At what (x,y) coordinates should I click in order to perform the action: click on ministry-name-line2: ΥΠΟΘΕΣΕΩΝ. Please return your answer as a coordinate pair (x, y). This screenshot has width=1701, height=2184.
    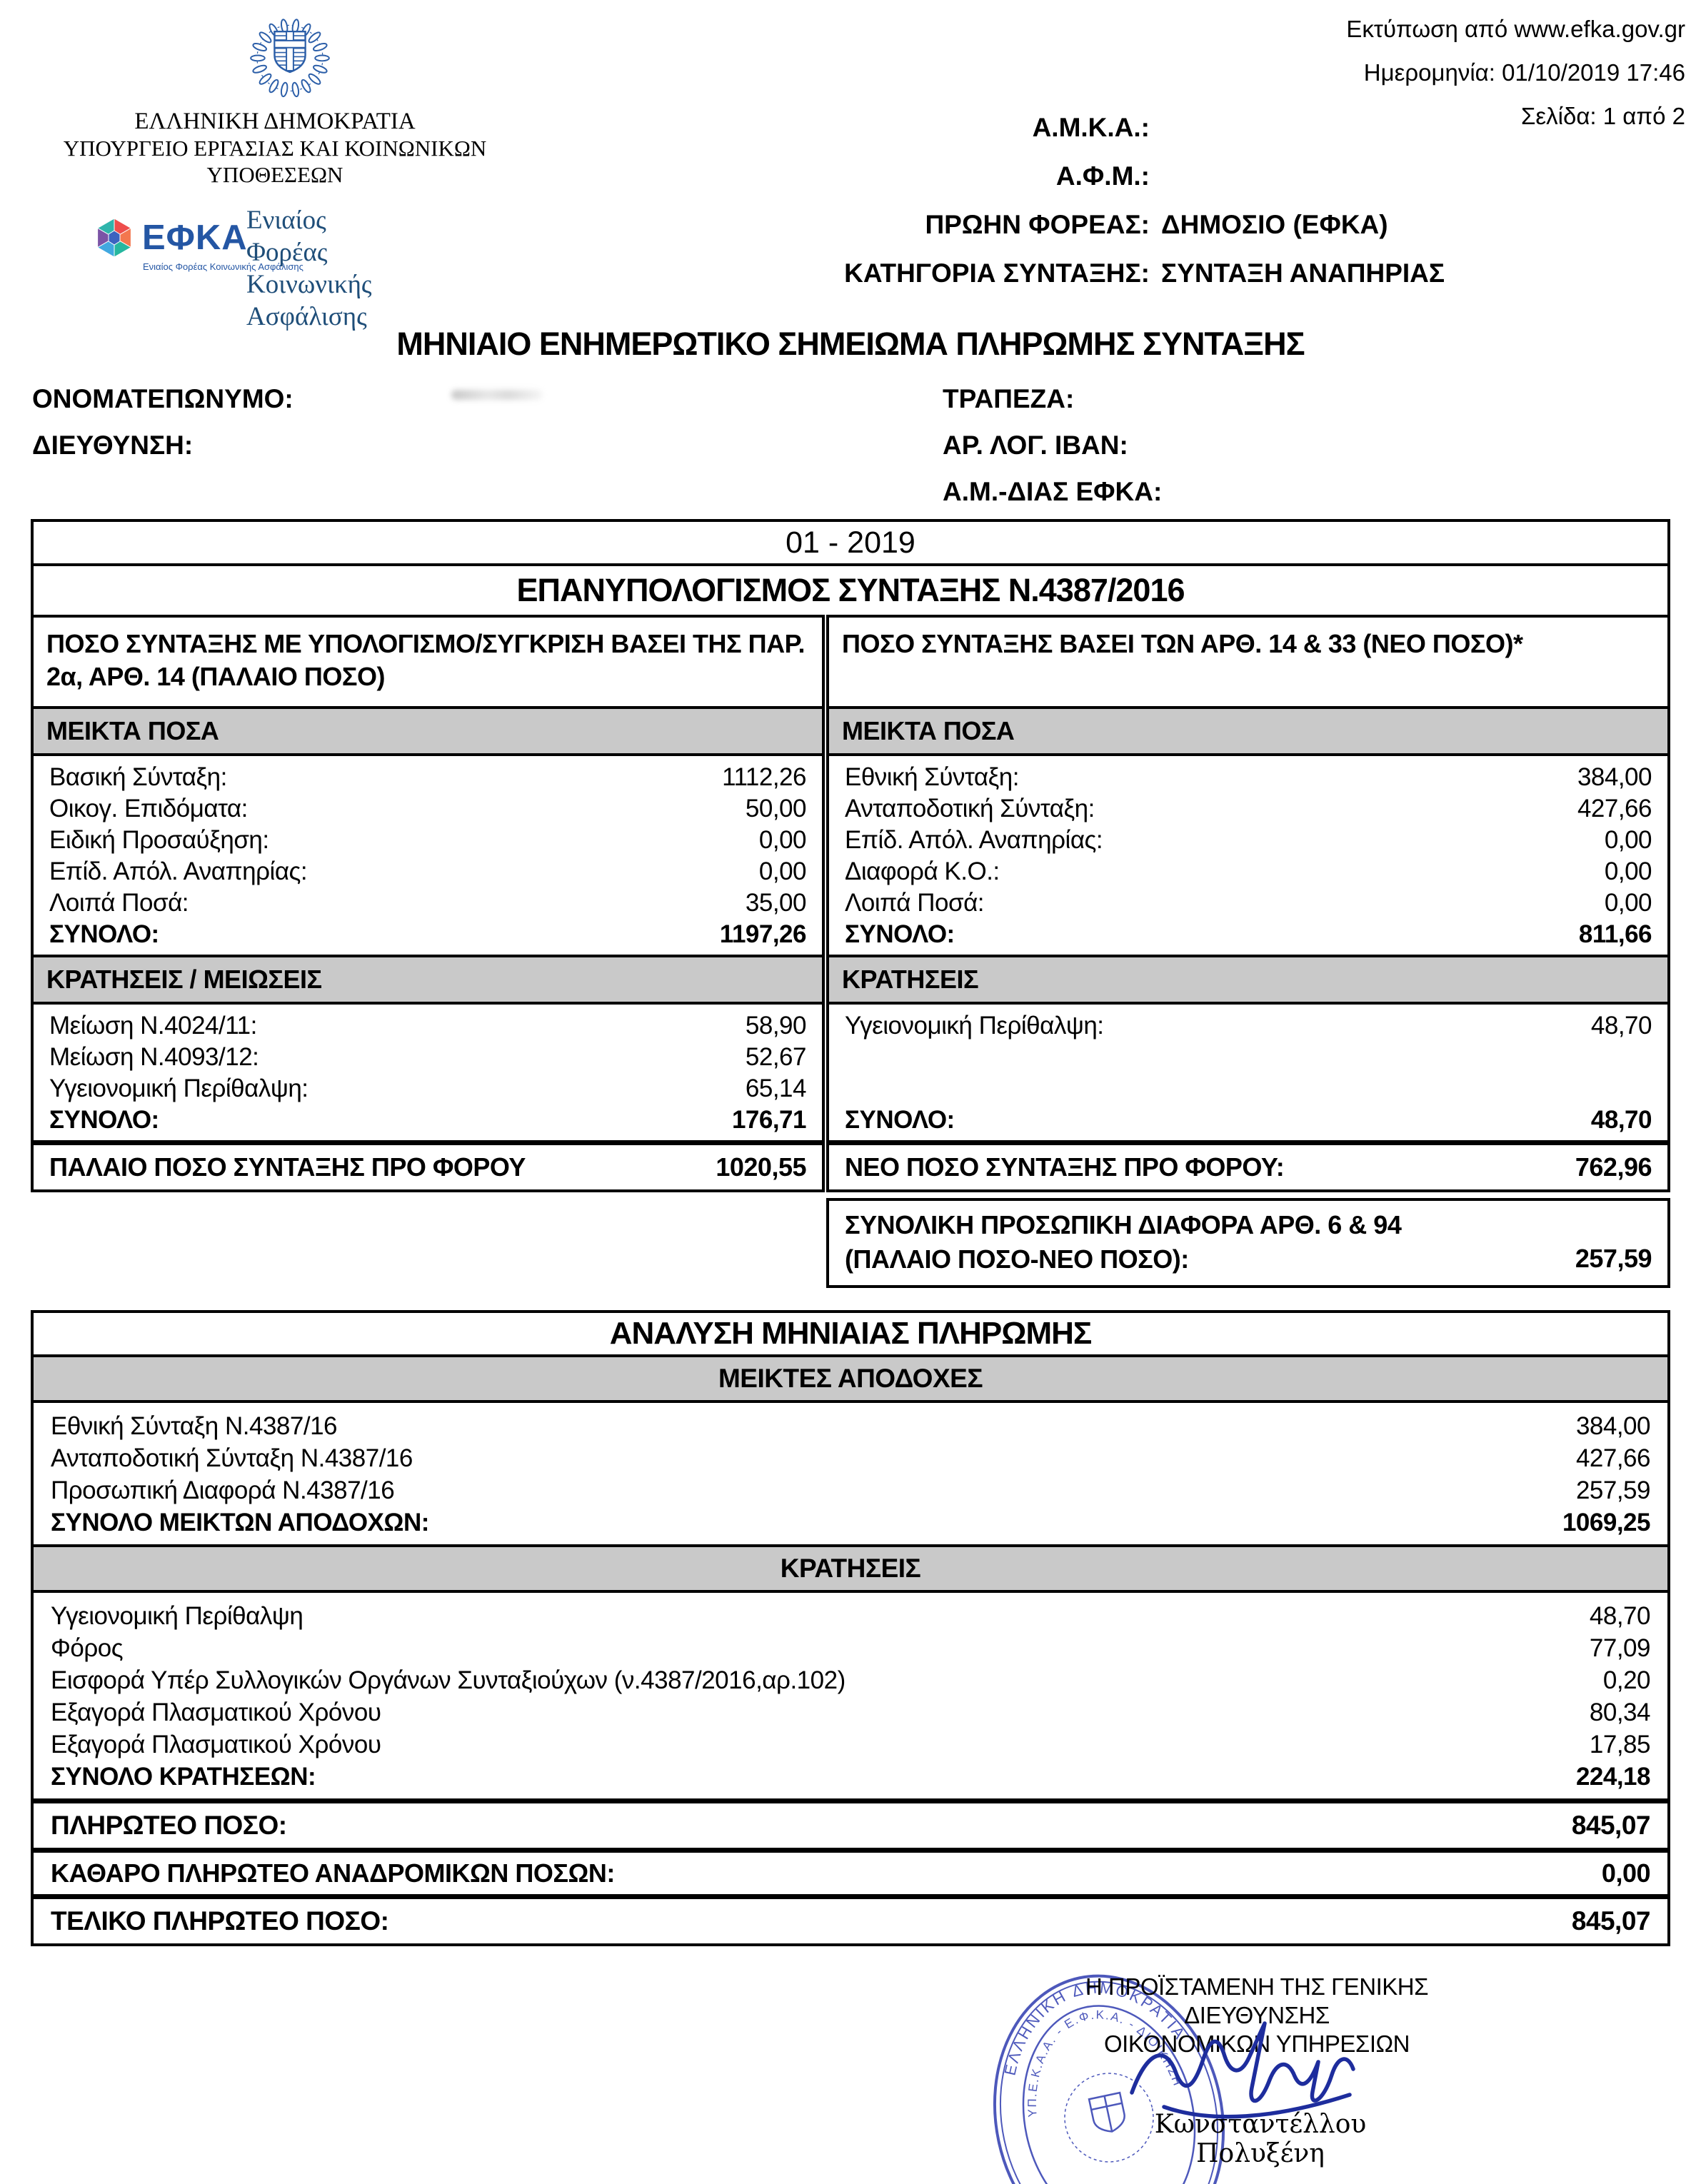
    Looking at the image, I should click on (275, 174).